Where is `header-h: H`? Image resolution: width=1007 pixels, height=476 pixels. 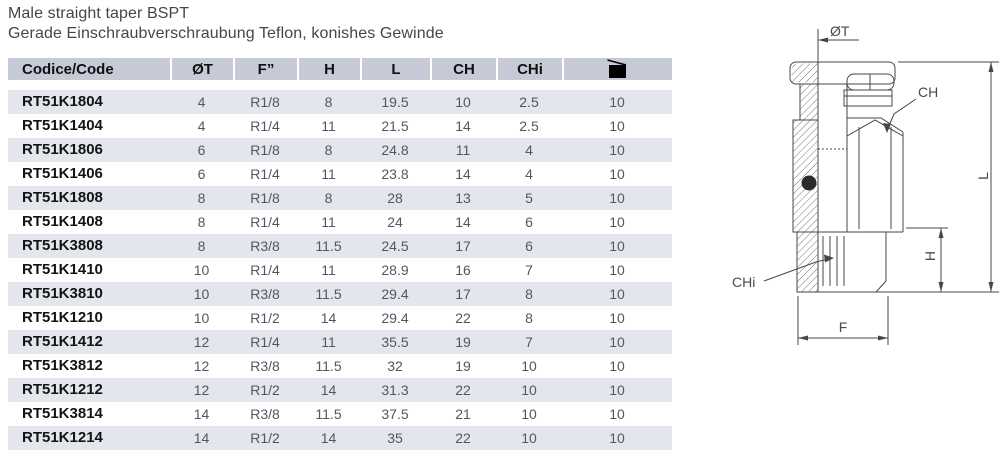 header-h: H is located at coordinates (328, 74).